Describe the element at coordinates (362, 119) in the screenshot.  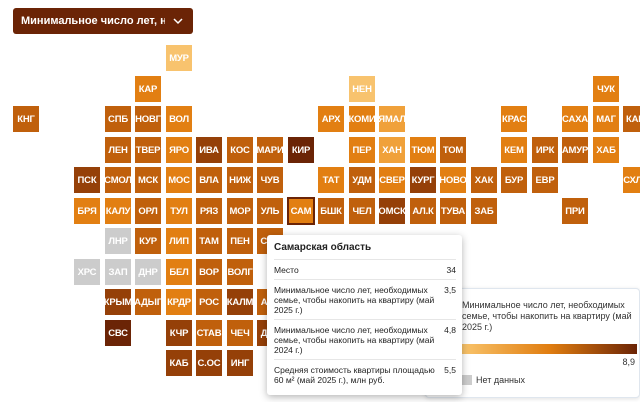
I see `region-tile: КОМИ` at that location.